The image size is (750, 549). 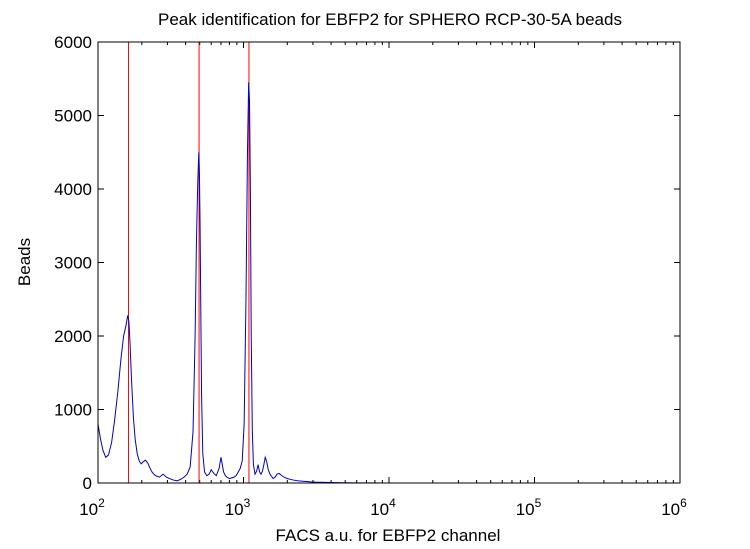 I want to click on y-tick-label: 4000, so click(x=73, y=189).